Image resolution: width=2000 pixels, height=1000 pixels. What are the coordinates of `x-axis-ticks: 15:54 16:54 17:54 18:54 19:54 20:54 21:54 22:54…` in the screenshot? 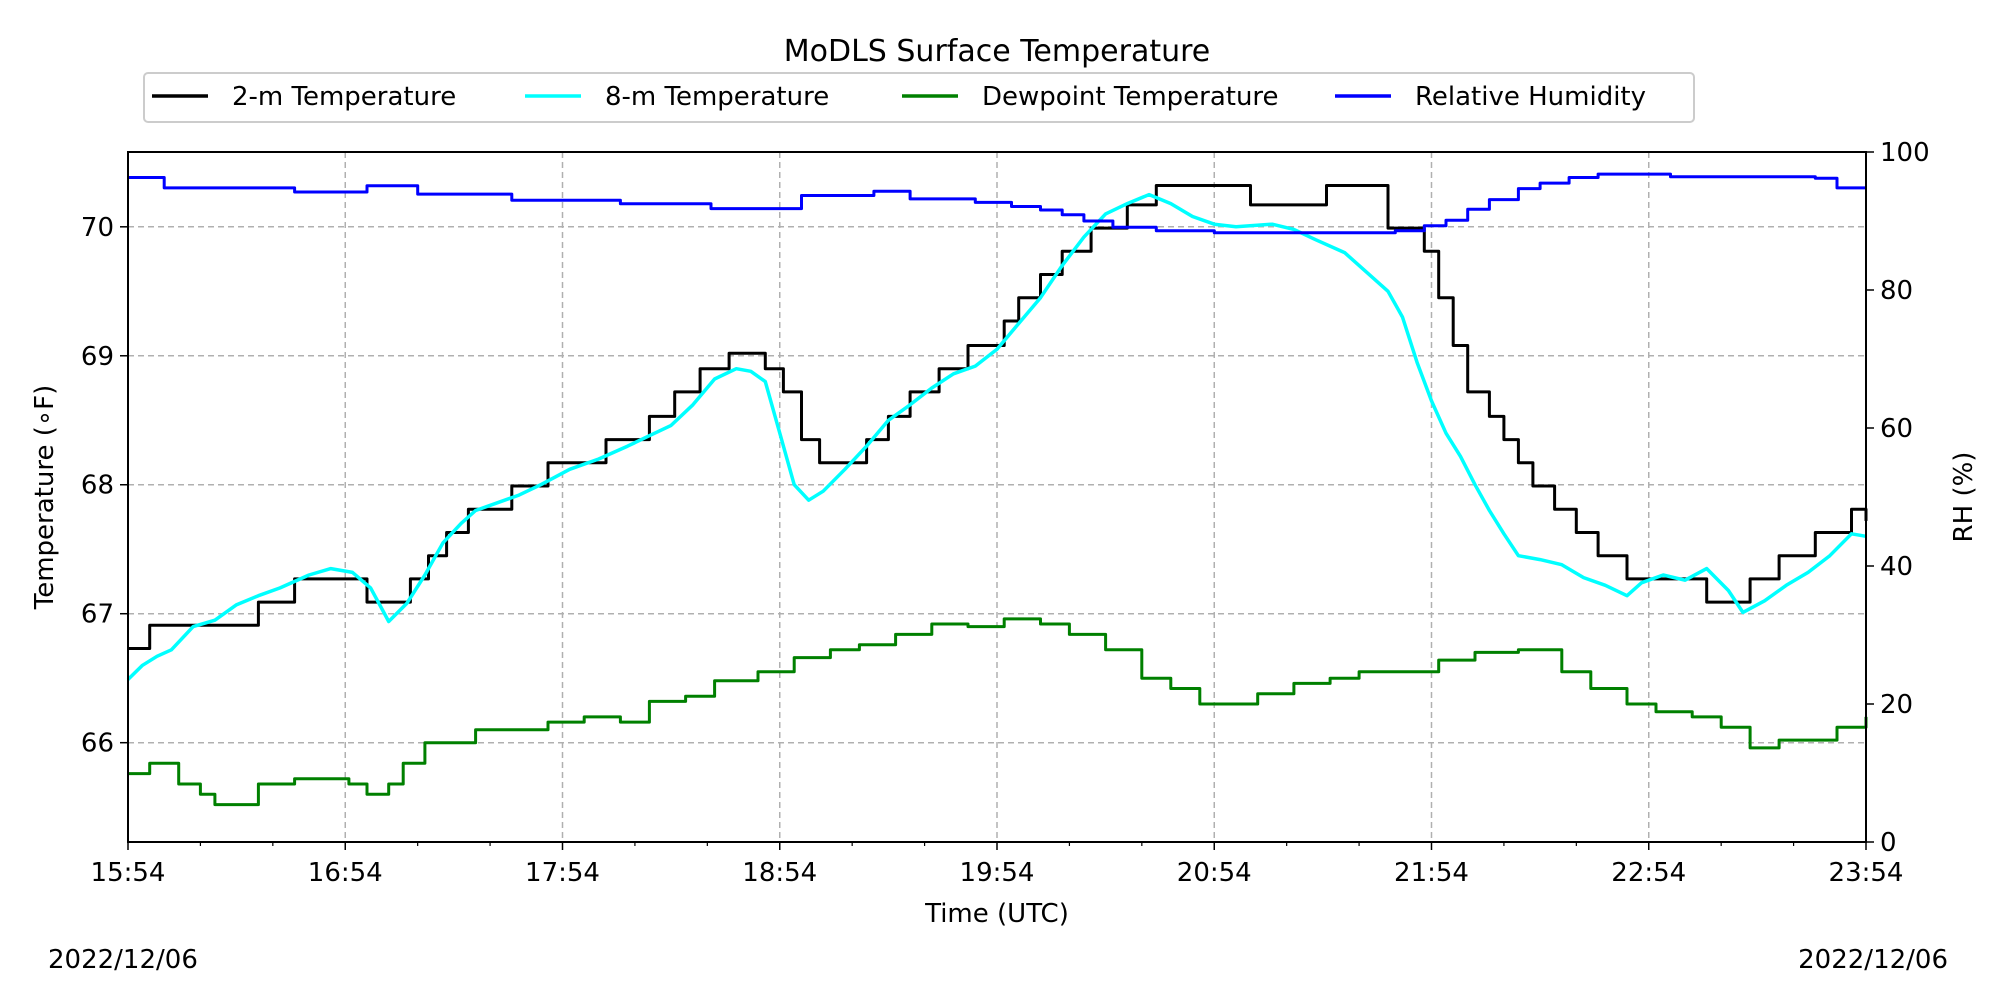 It's located at (997, 865).